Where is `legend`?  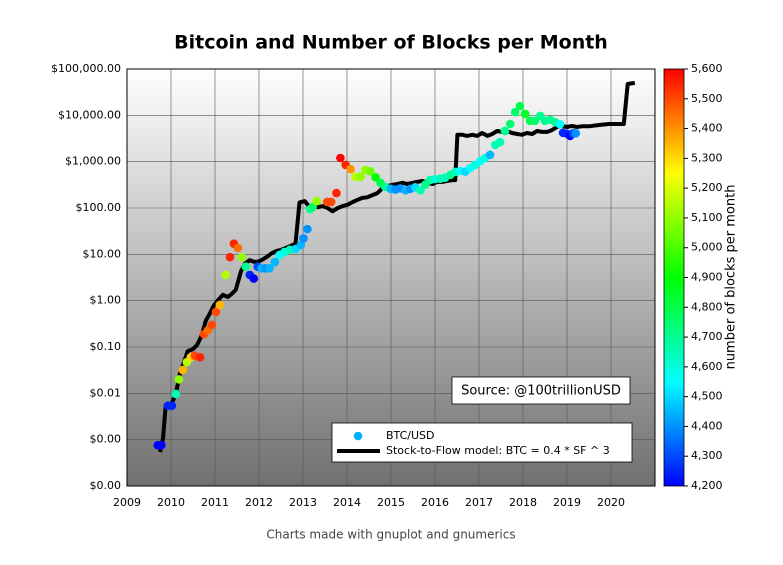
legend is located at coordinates (482, 442).